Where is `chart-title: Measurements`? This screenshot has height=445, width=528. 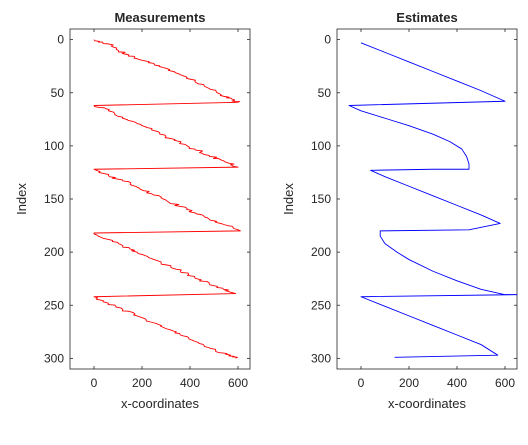 chart-title: Measurements is located at coordinates (159, 17).